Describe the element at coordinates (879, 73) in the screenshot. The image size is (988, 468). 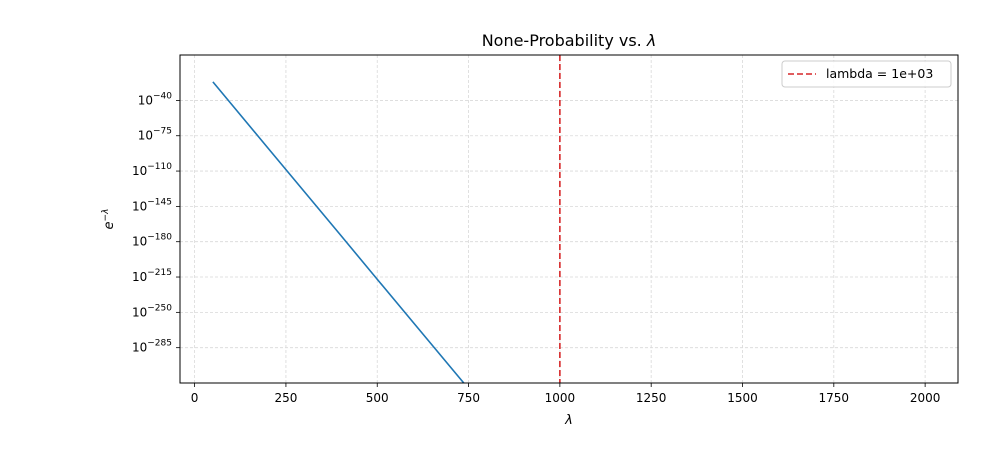
I see `legend-label: lambda = 1e+03` at that location.